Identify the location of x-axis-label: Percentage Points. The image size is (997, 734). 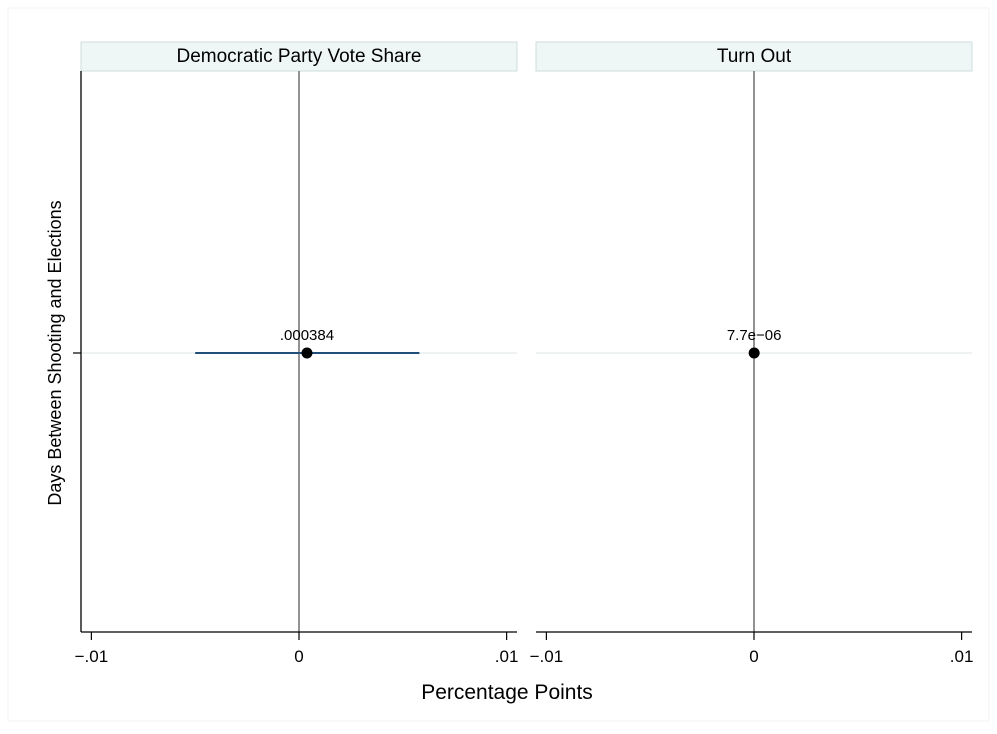
(507, 692).